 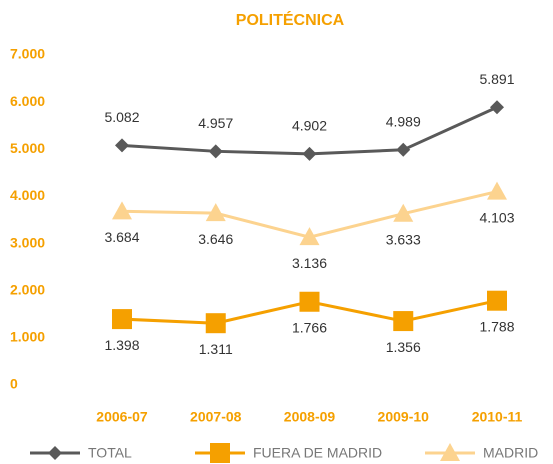 I want to click on data-label: 1.766, so click(x=309, y=327).